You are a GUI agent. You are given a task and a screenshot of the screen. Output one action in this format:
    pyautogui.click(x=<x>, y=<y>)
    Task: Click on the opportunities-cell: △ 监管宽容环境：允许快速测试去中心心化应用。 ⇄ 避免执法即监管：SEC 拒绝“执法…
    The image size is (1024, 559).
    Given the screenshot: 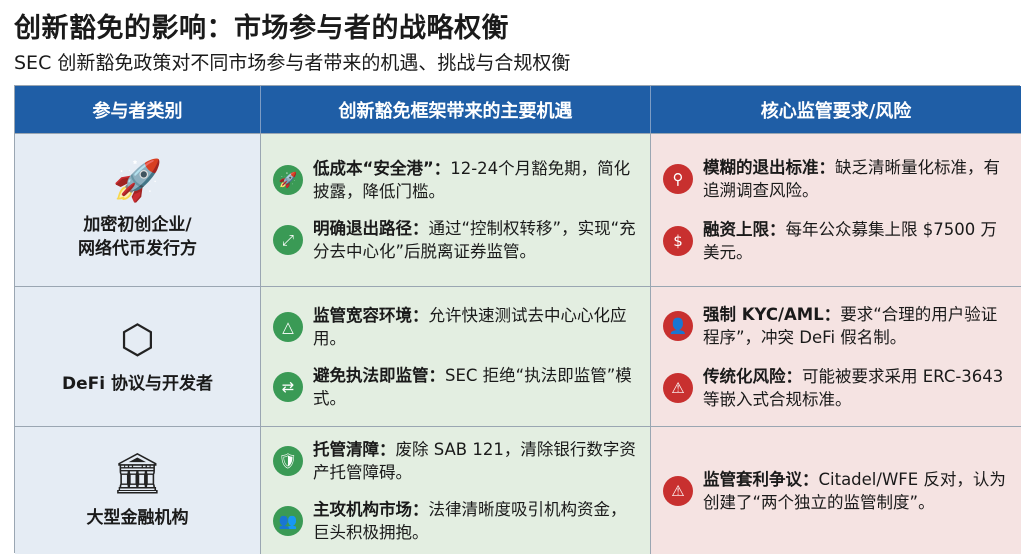 What is the action you would take?
    pyautogui.click(x=456, y=356)
    